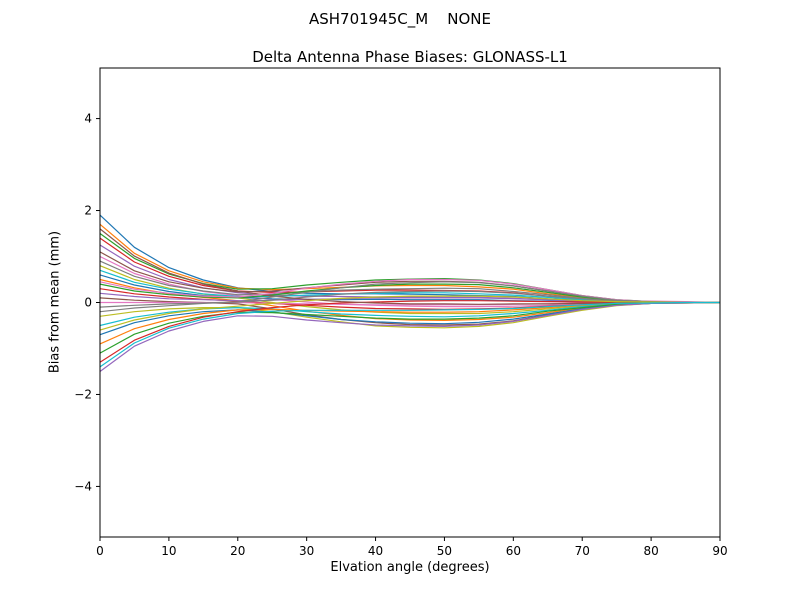  Describe the element at coordinates (719, 551) in the screenshot. I see `x-tick-label: 90` at that location.